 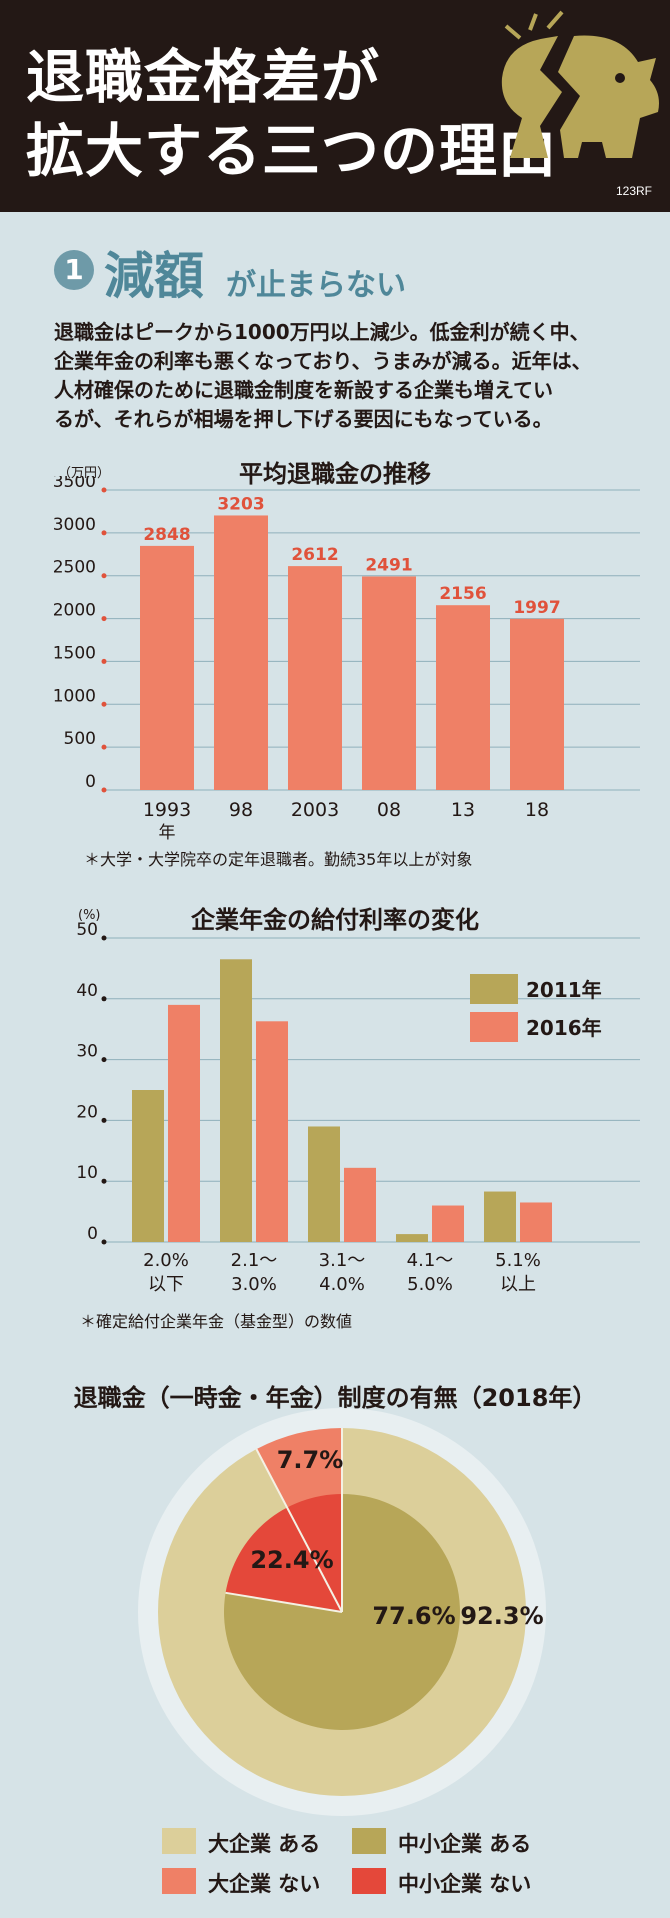 I want to click on chart1-note: ＊大学・大学院卒の定年退職者。勤続35年以上が対象, so click(x=278, y=859).